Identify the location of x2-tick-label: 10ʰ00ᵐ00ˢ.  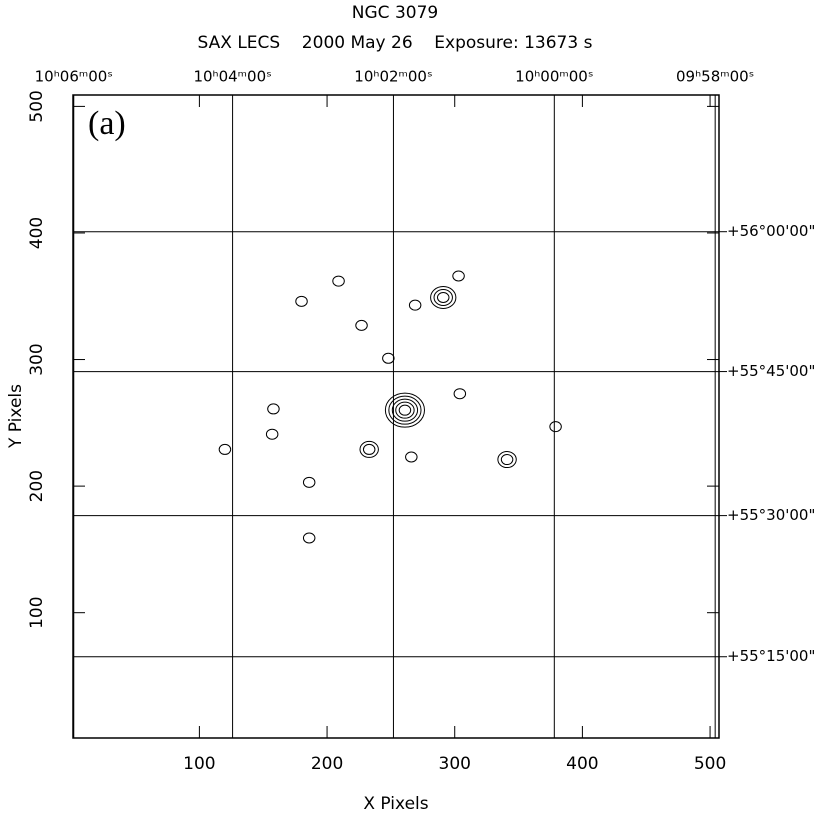
(554, 77).